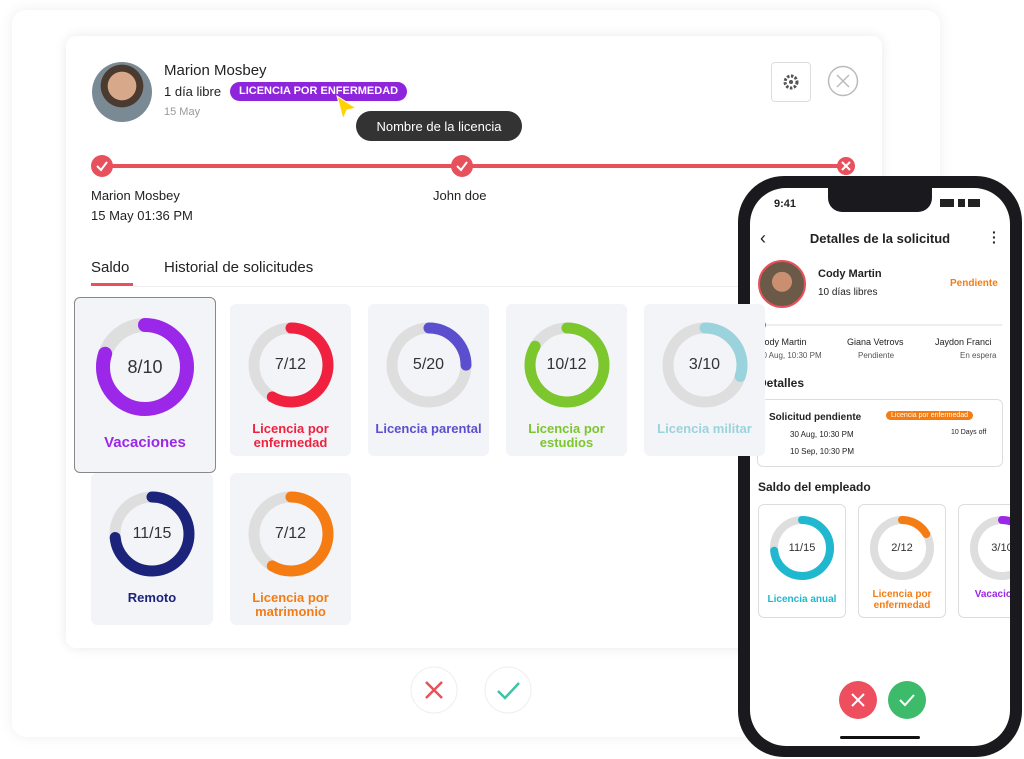 The height and width of the screenshot is (759, 1024). What do you see at coordinates (781, 383) in the screenshot?
I see `section-heading: Detalles` at bounding box center [781, 383].